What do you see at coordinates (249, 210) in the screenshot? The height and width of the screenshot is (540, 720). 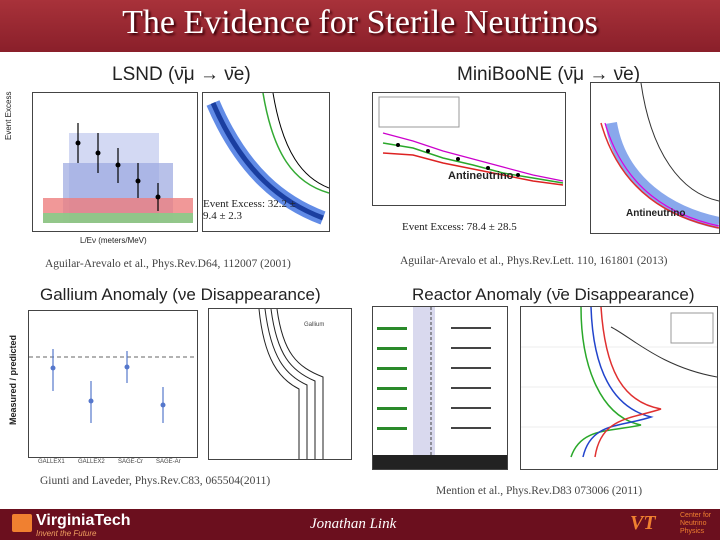 I see `lsnd-excess: Event Excess: 32.2 ± 9.4 ± 2.3` at bounding box center [249, 210].